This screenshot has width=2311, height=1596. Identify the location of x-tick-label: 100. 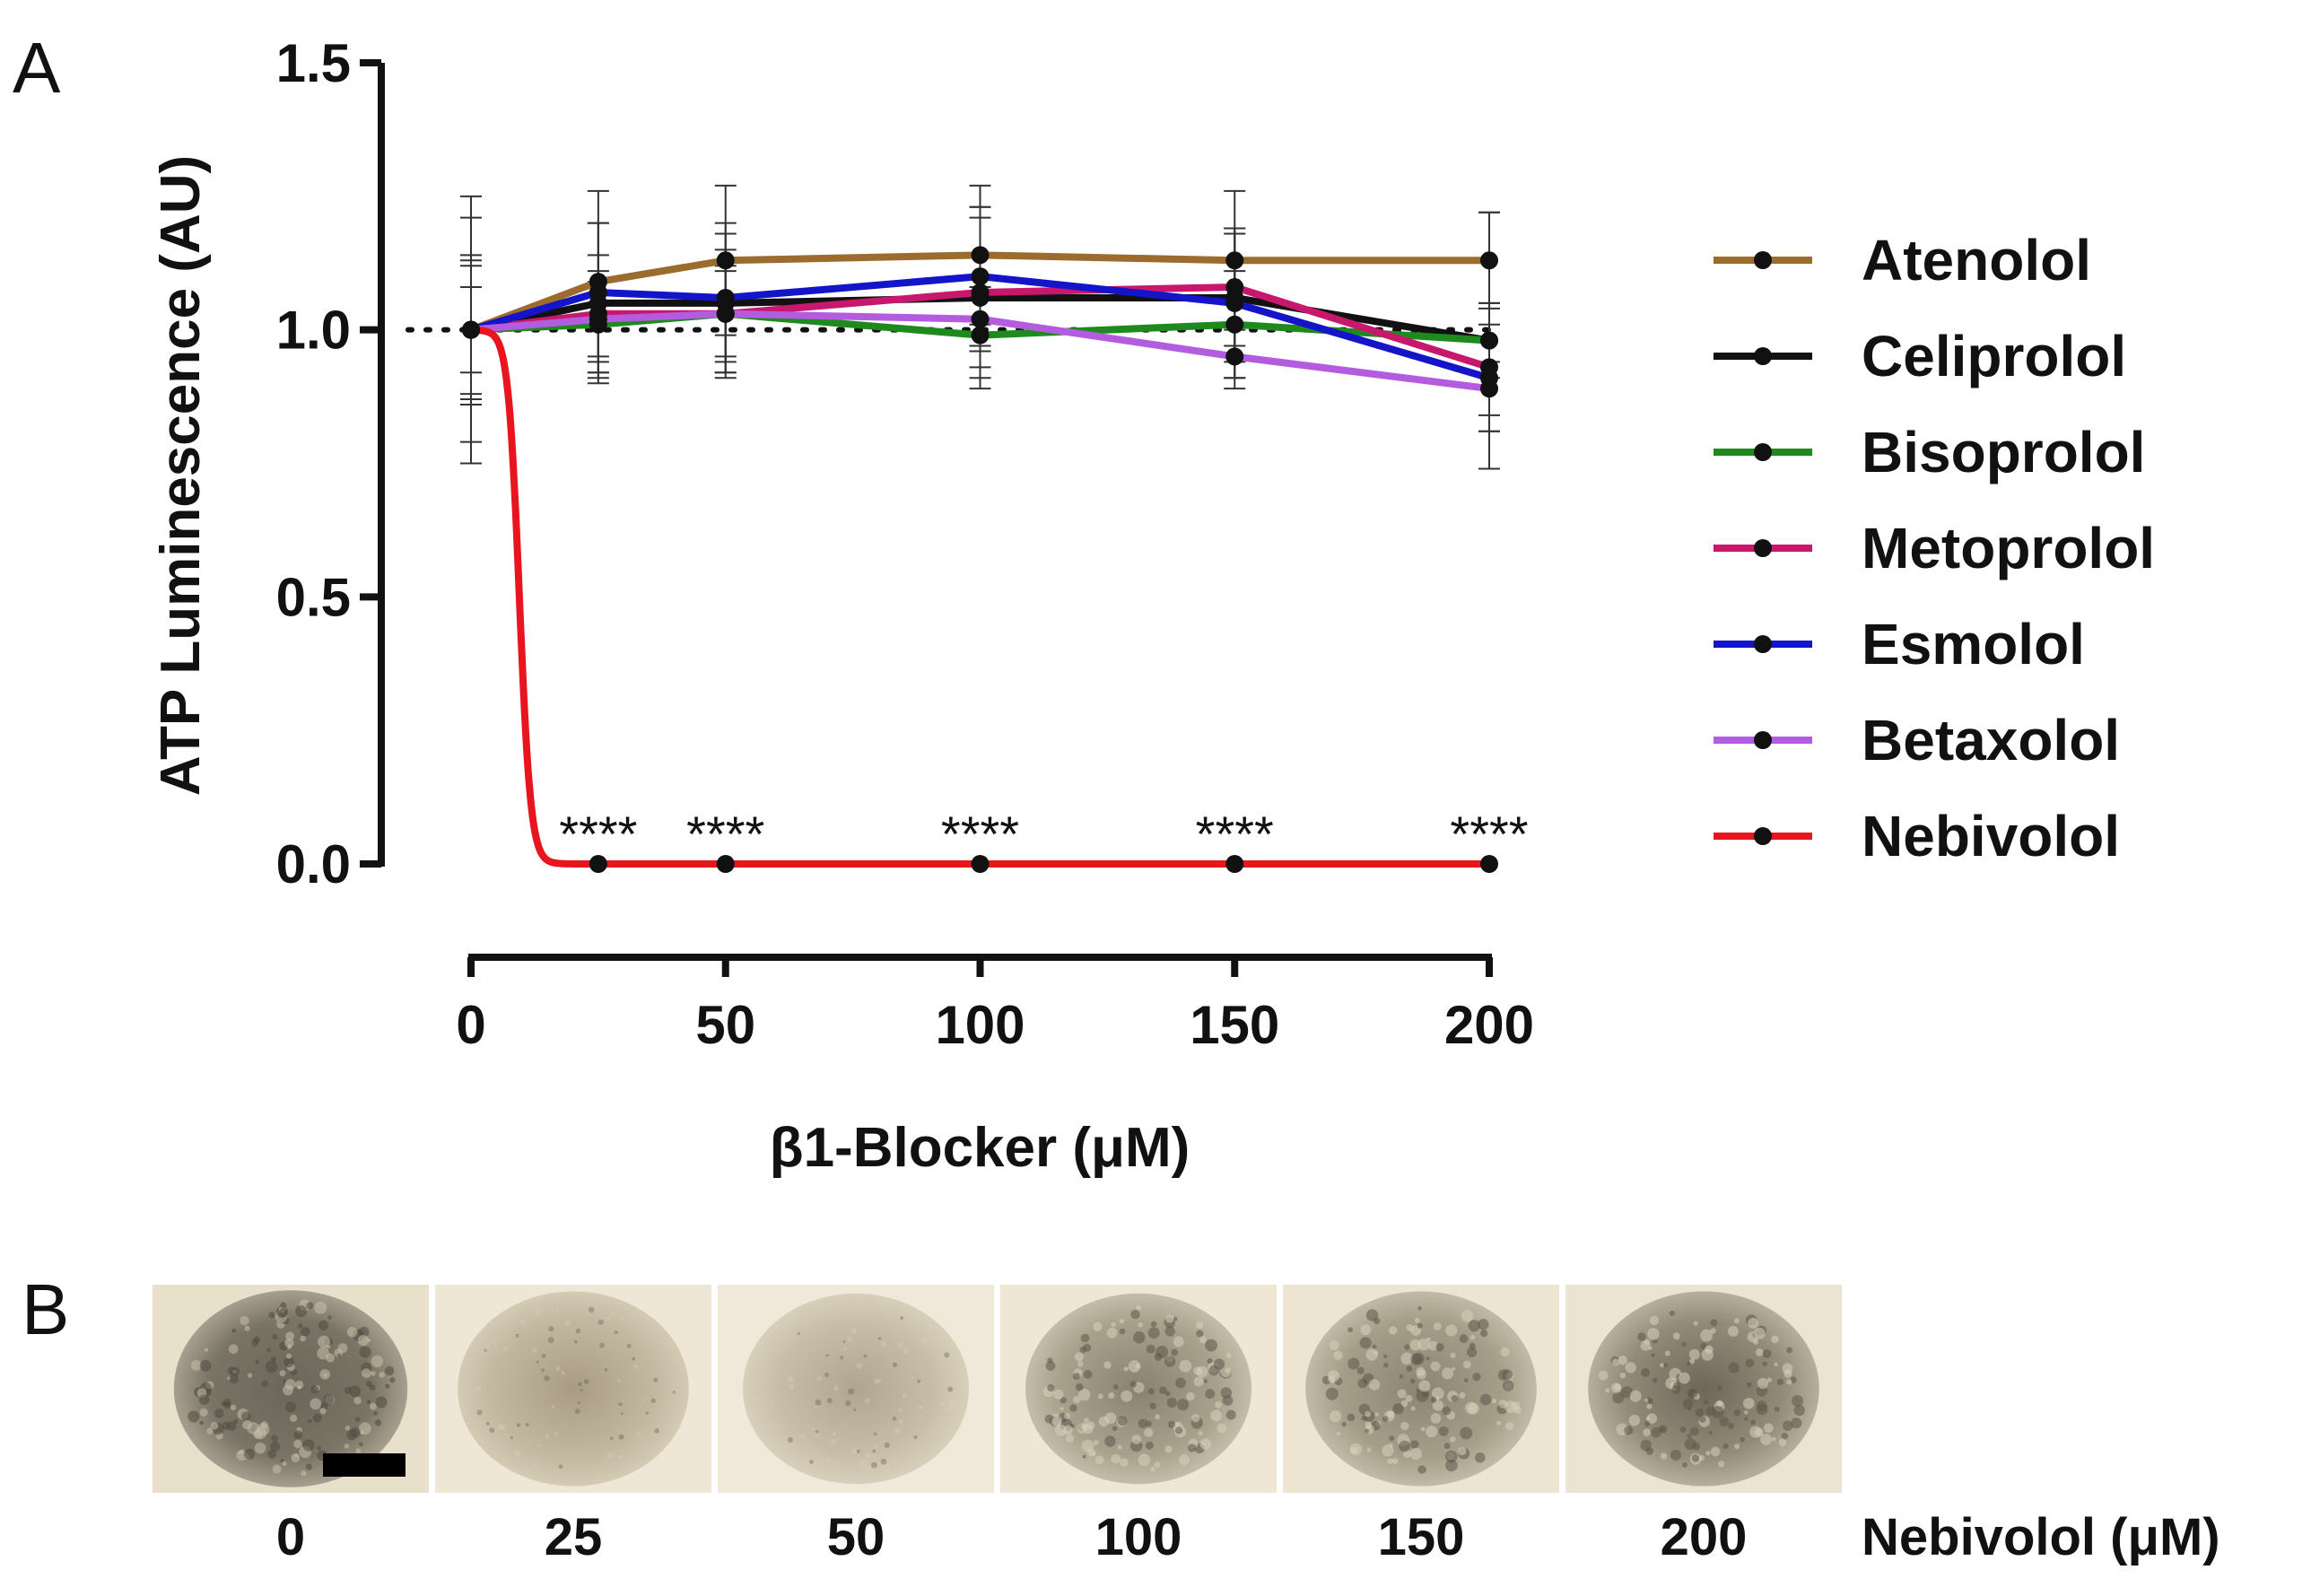
(980, 1025).